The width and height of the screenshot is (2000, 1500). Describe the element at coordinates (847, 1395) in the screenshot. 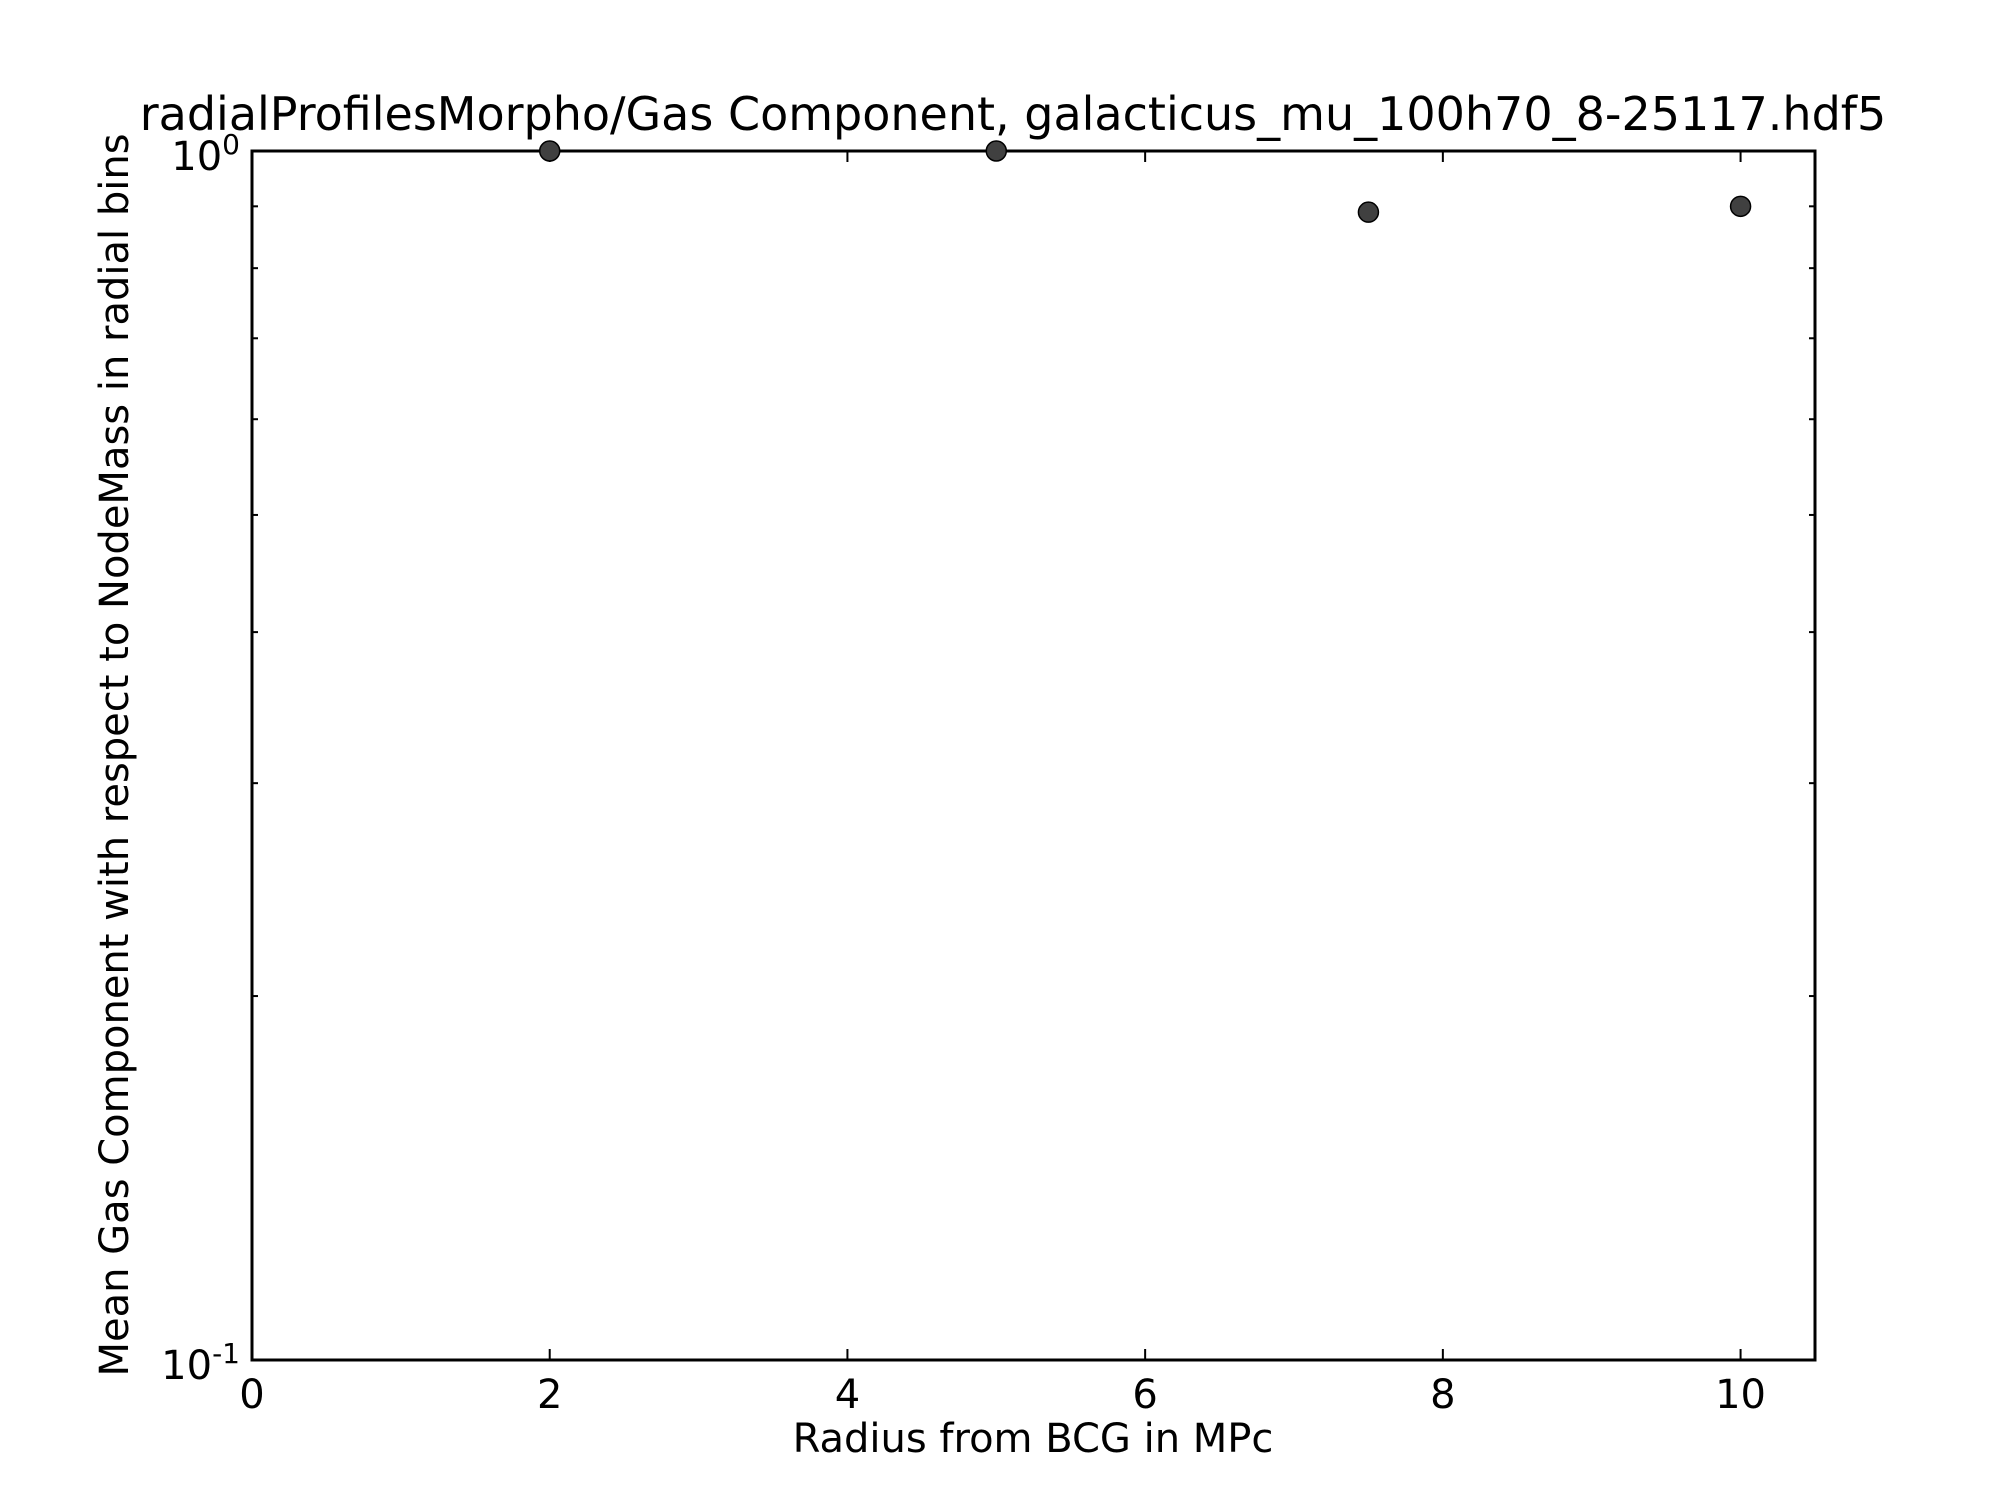

I see `x-tick-label: 4` at that location.